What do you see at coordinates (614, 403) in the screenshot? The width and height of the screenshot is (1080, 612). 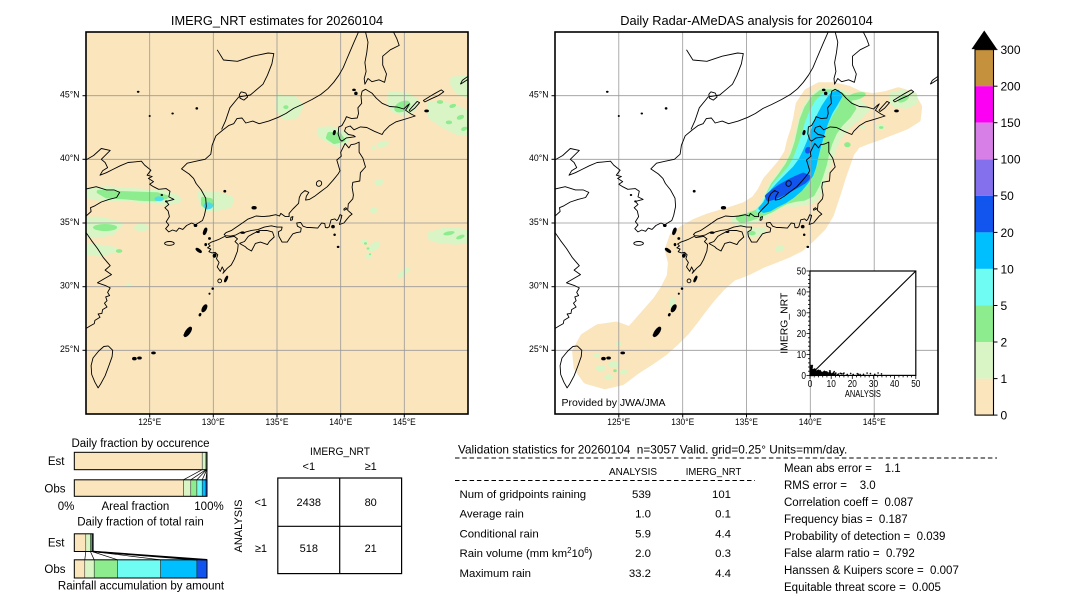 I see `svg-text: Provided by JWA/JMA` at bounding box center [614, 403].